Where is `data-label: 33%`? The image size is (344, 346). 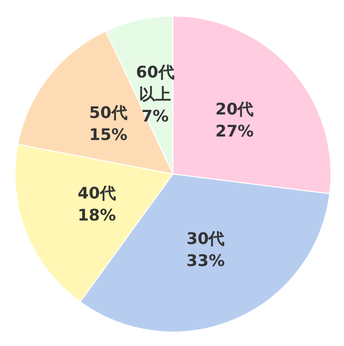
data-label: 33% is located at coordinates (205, 260).